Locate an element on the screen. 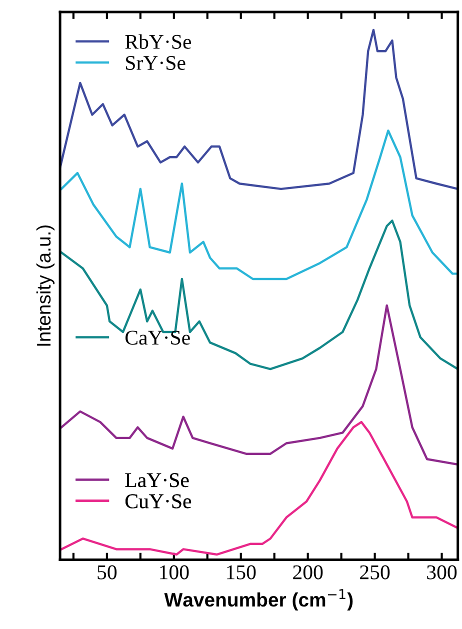  legend-label: CaY·Se is located at coordinates (158, 337).